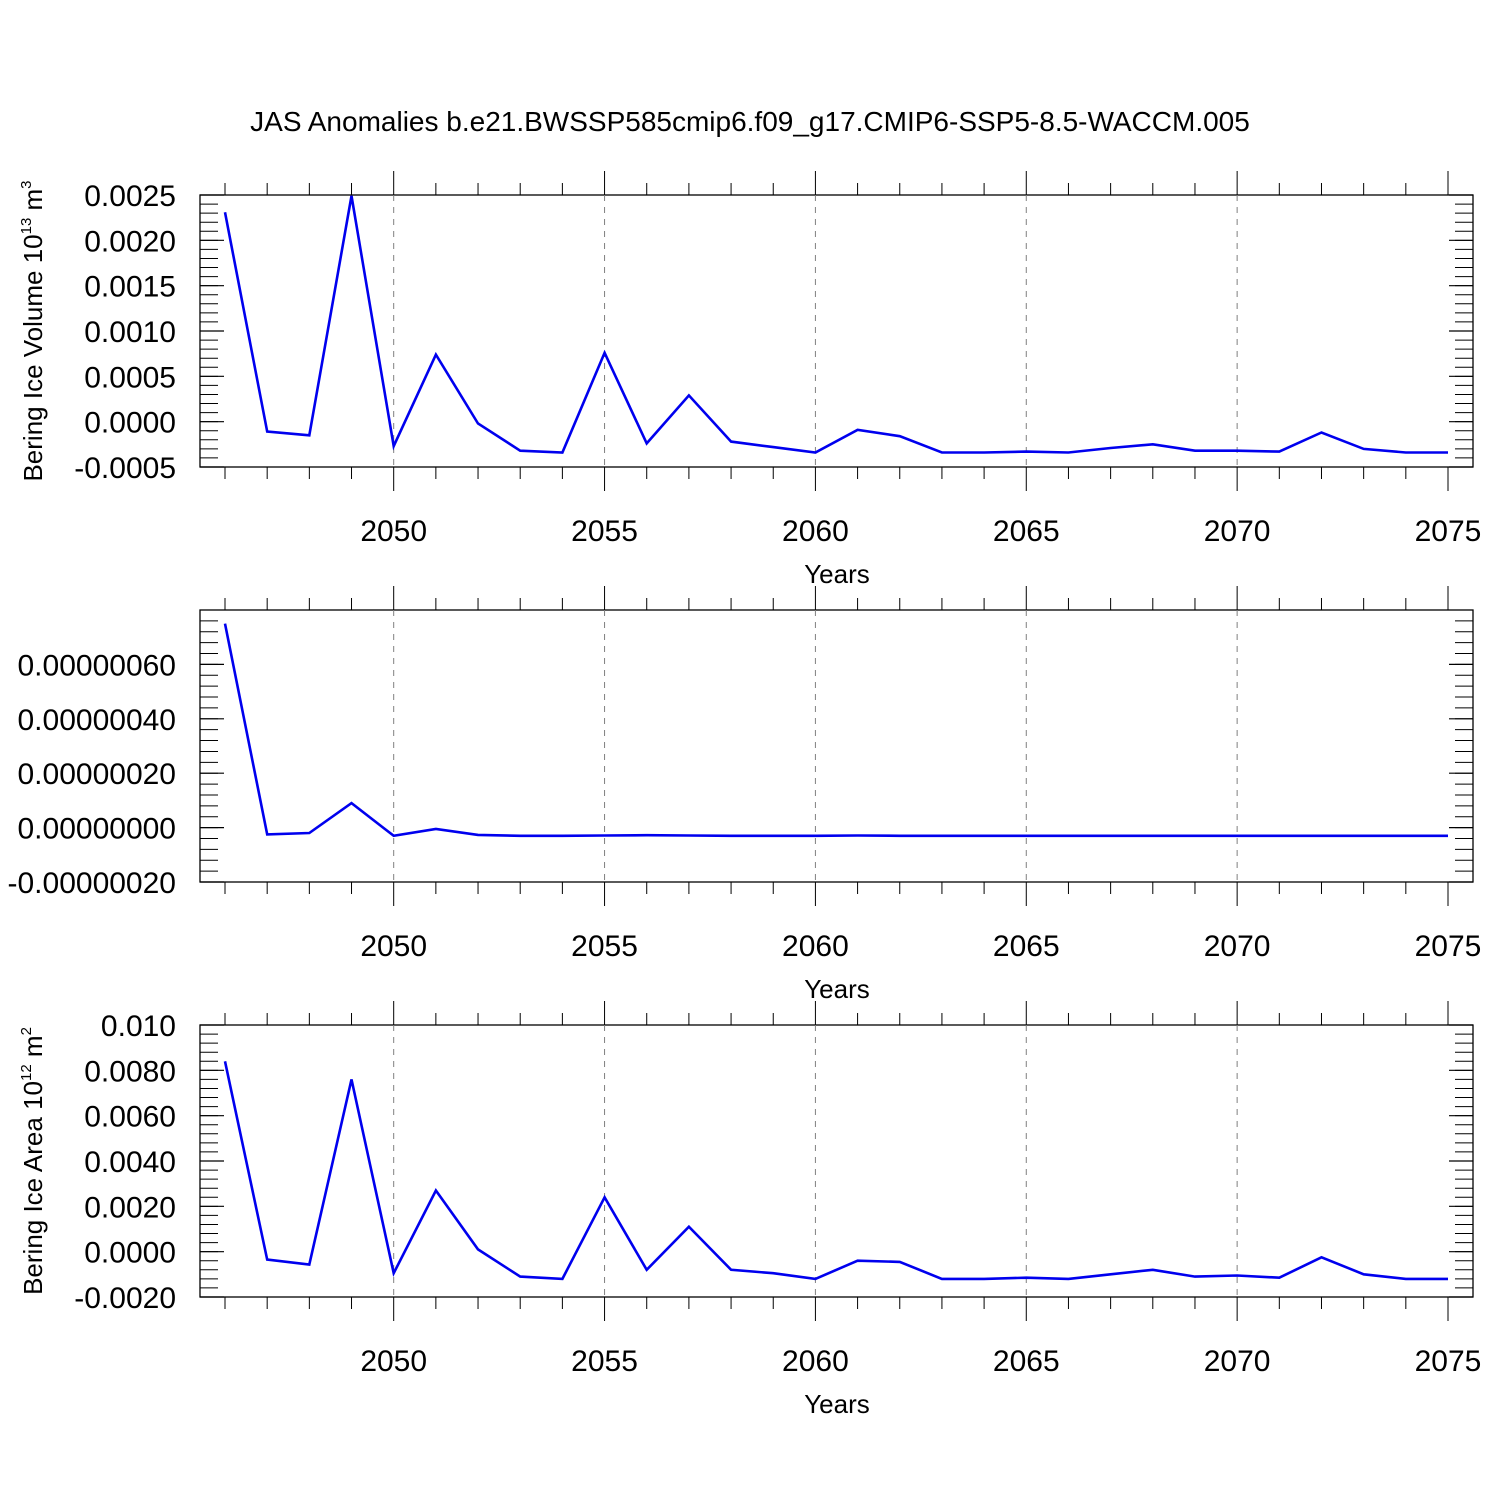 This screenshot has width=1500, height=1500. What do you see at coordinates (33, 330) in the screenshot?
I see `y-axis-label: Bering Ice Volume 1013 m3` at bounding box center [33, 330].